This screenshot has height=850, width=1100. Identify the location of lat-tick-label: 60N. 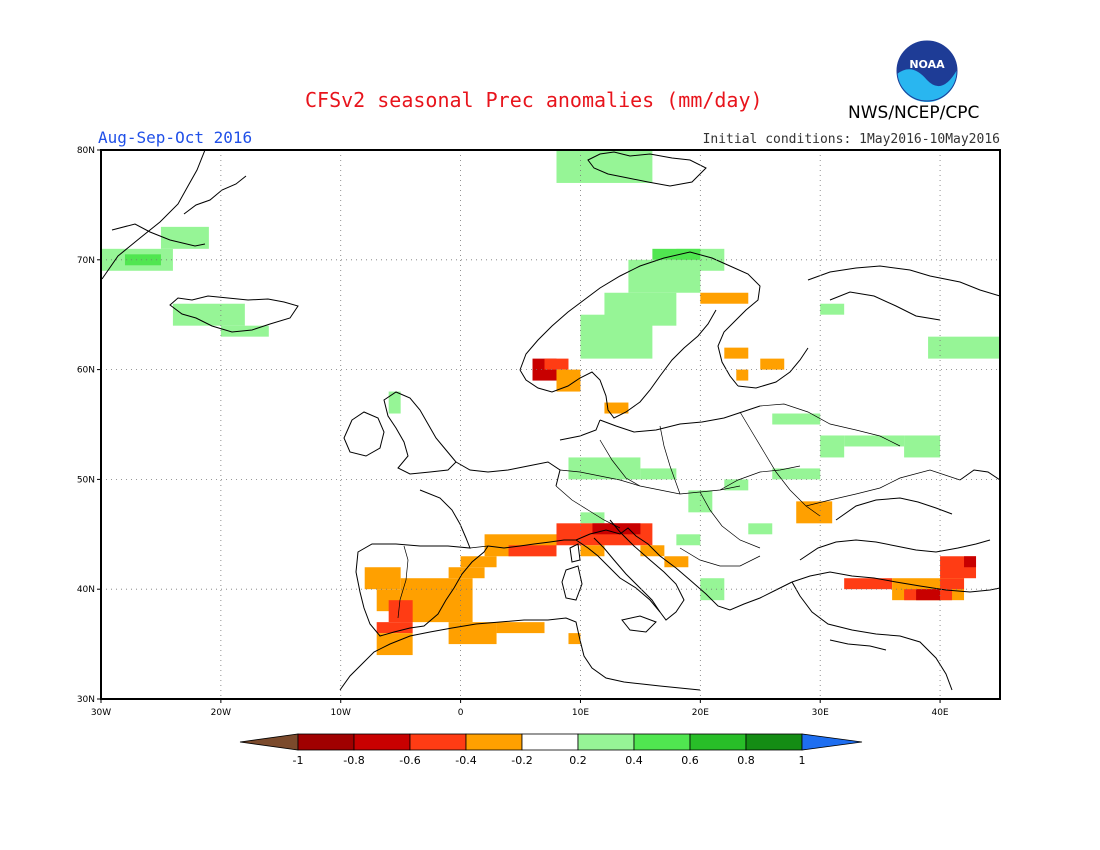
(86, 371).